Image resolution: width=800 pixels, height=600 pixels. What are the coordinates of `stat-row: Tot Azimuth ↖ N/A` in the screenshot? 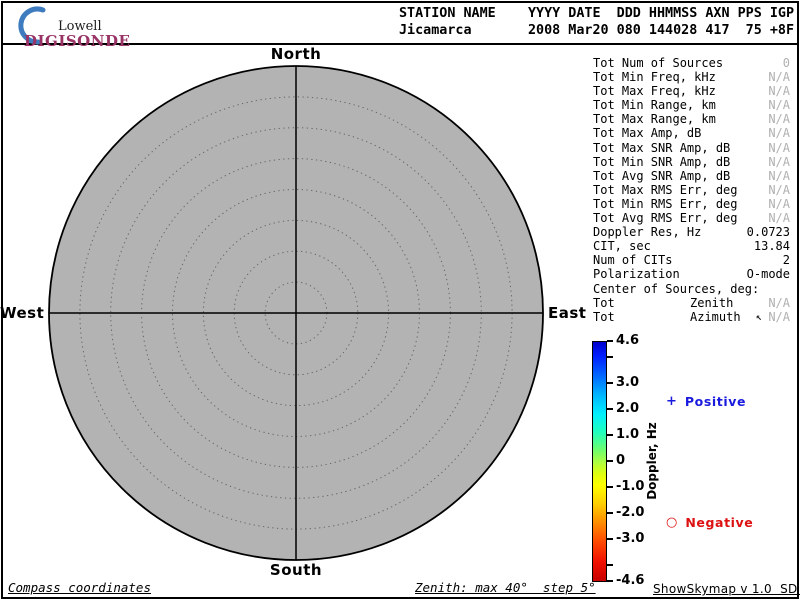 It's located at (691, 317).